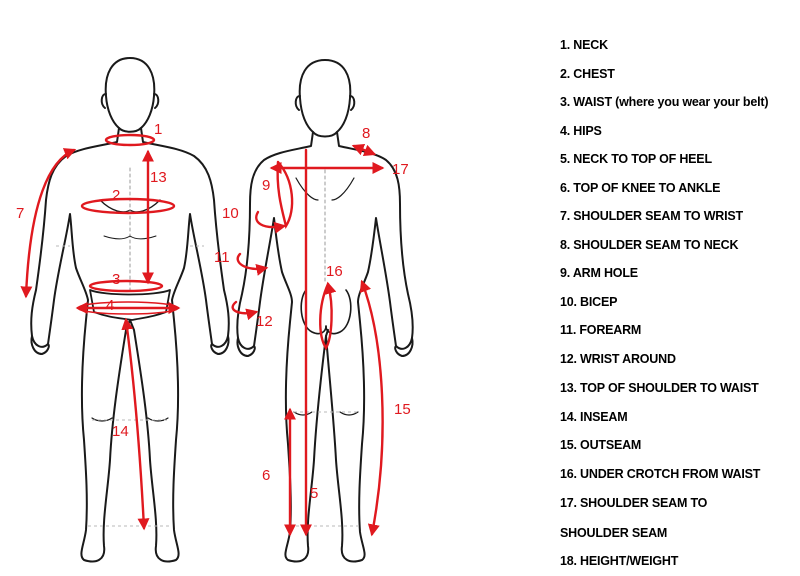 This screenshot has height=576, width=800. What do you see at coordinates (614, 533) in the screenshot?
I see `legend-item-shoulder-to-shoulder-cont: SHOULDER SEAM` at bounding box center [614, 533].